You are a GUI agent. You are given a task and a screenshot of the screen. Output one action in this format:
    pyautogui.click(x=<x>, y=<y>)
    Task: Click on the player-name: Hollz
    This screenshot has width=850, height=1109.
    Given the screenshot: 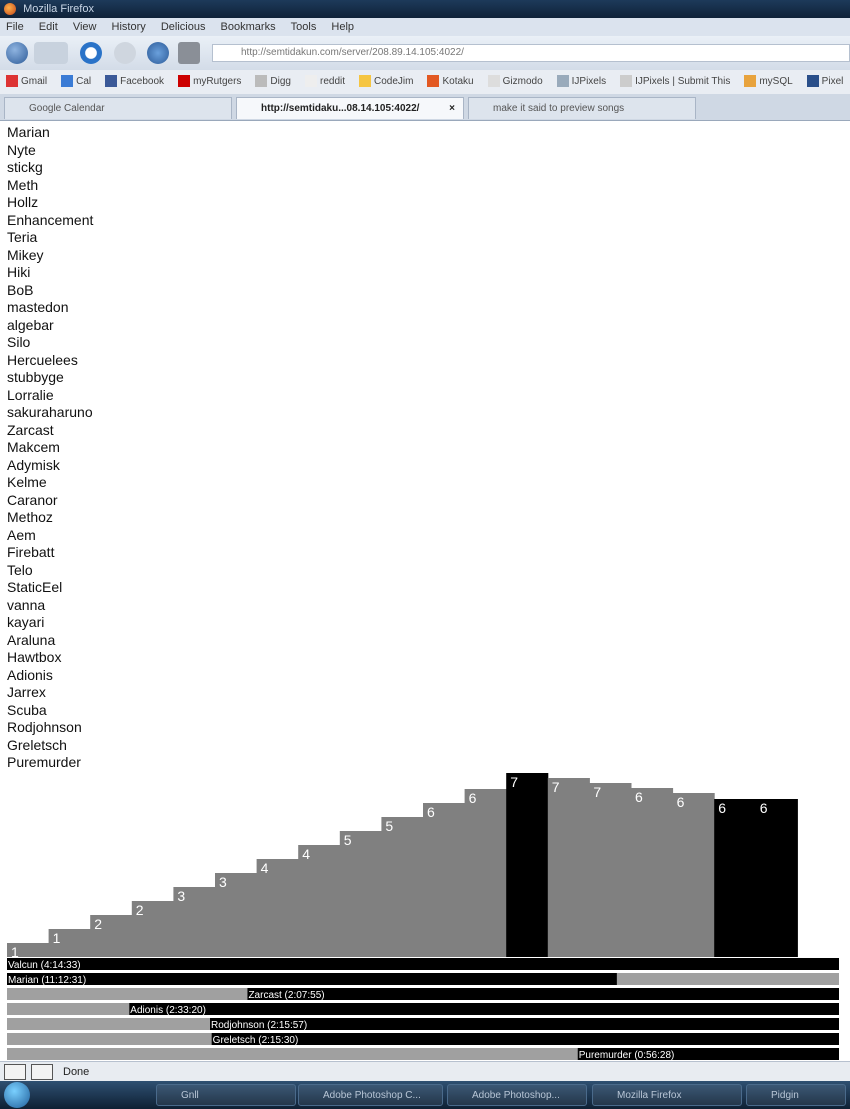 What is the action you would take?
    pyautogui.click(x=23, y=202)
    